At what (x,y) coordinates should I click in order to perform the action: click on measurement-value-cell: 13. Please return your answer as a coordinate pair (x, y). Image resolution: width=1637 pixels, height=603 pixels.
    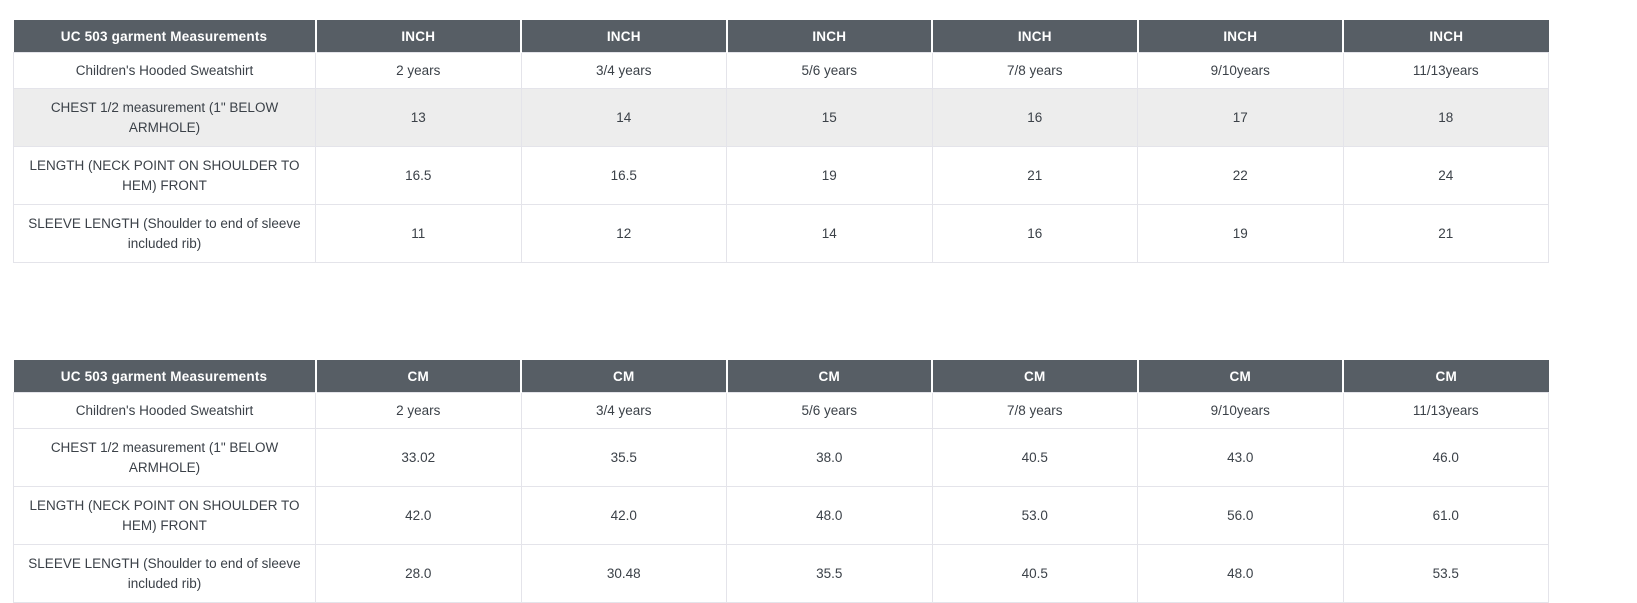
    Looking at the image, I should click on (418, 117).